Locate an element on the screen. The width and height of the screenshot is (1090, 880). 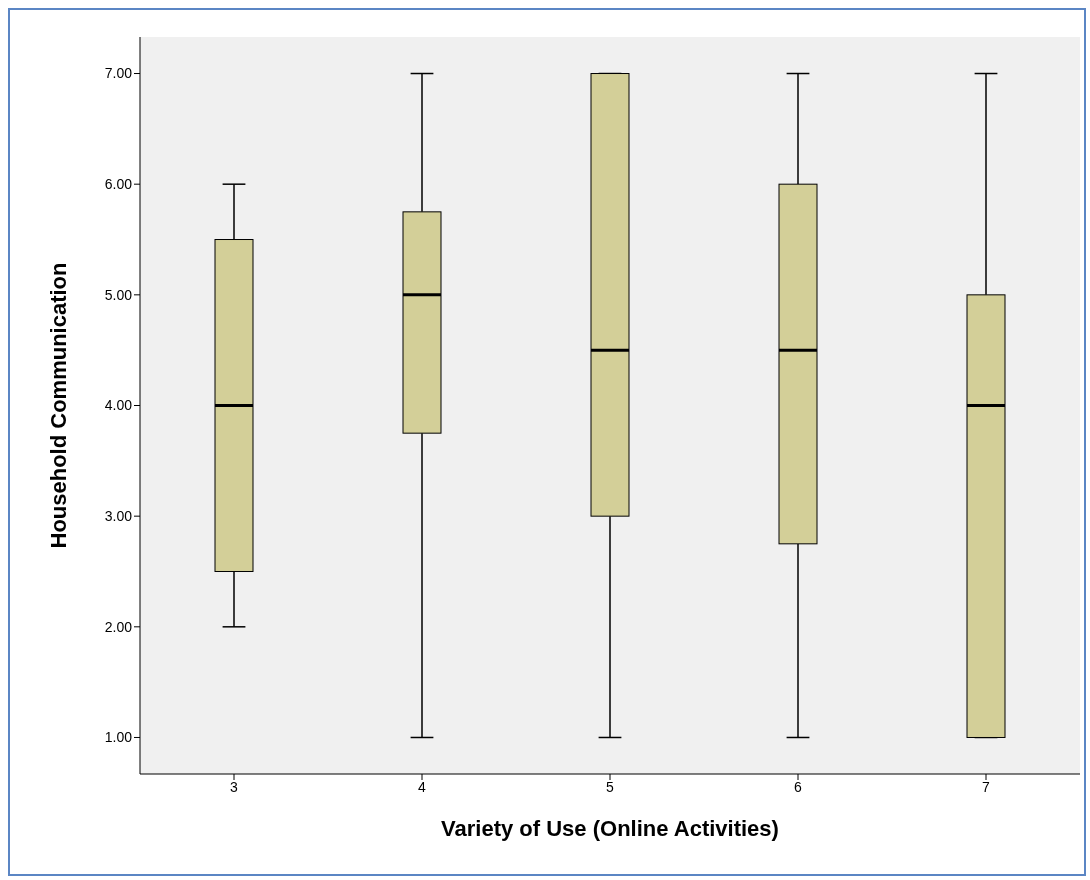
x-tick-label: 6 is located at coordinates (798, 786).